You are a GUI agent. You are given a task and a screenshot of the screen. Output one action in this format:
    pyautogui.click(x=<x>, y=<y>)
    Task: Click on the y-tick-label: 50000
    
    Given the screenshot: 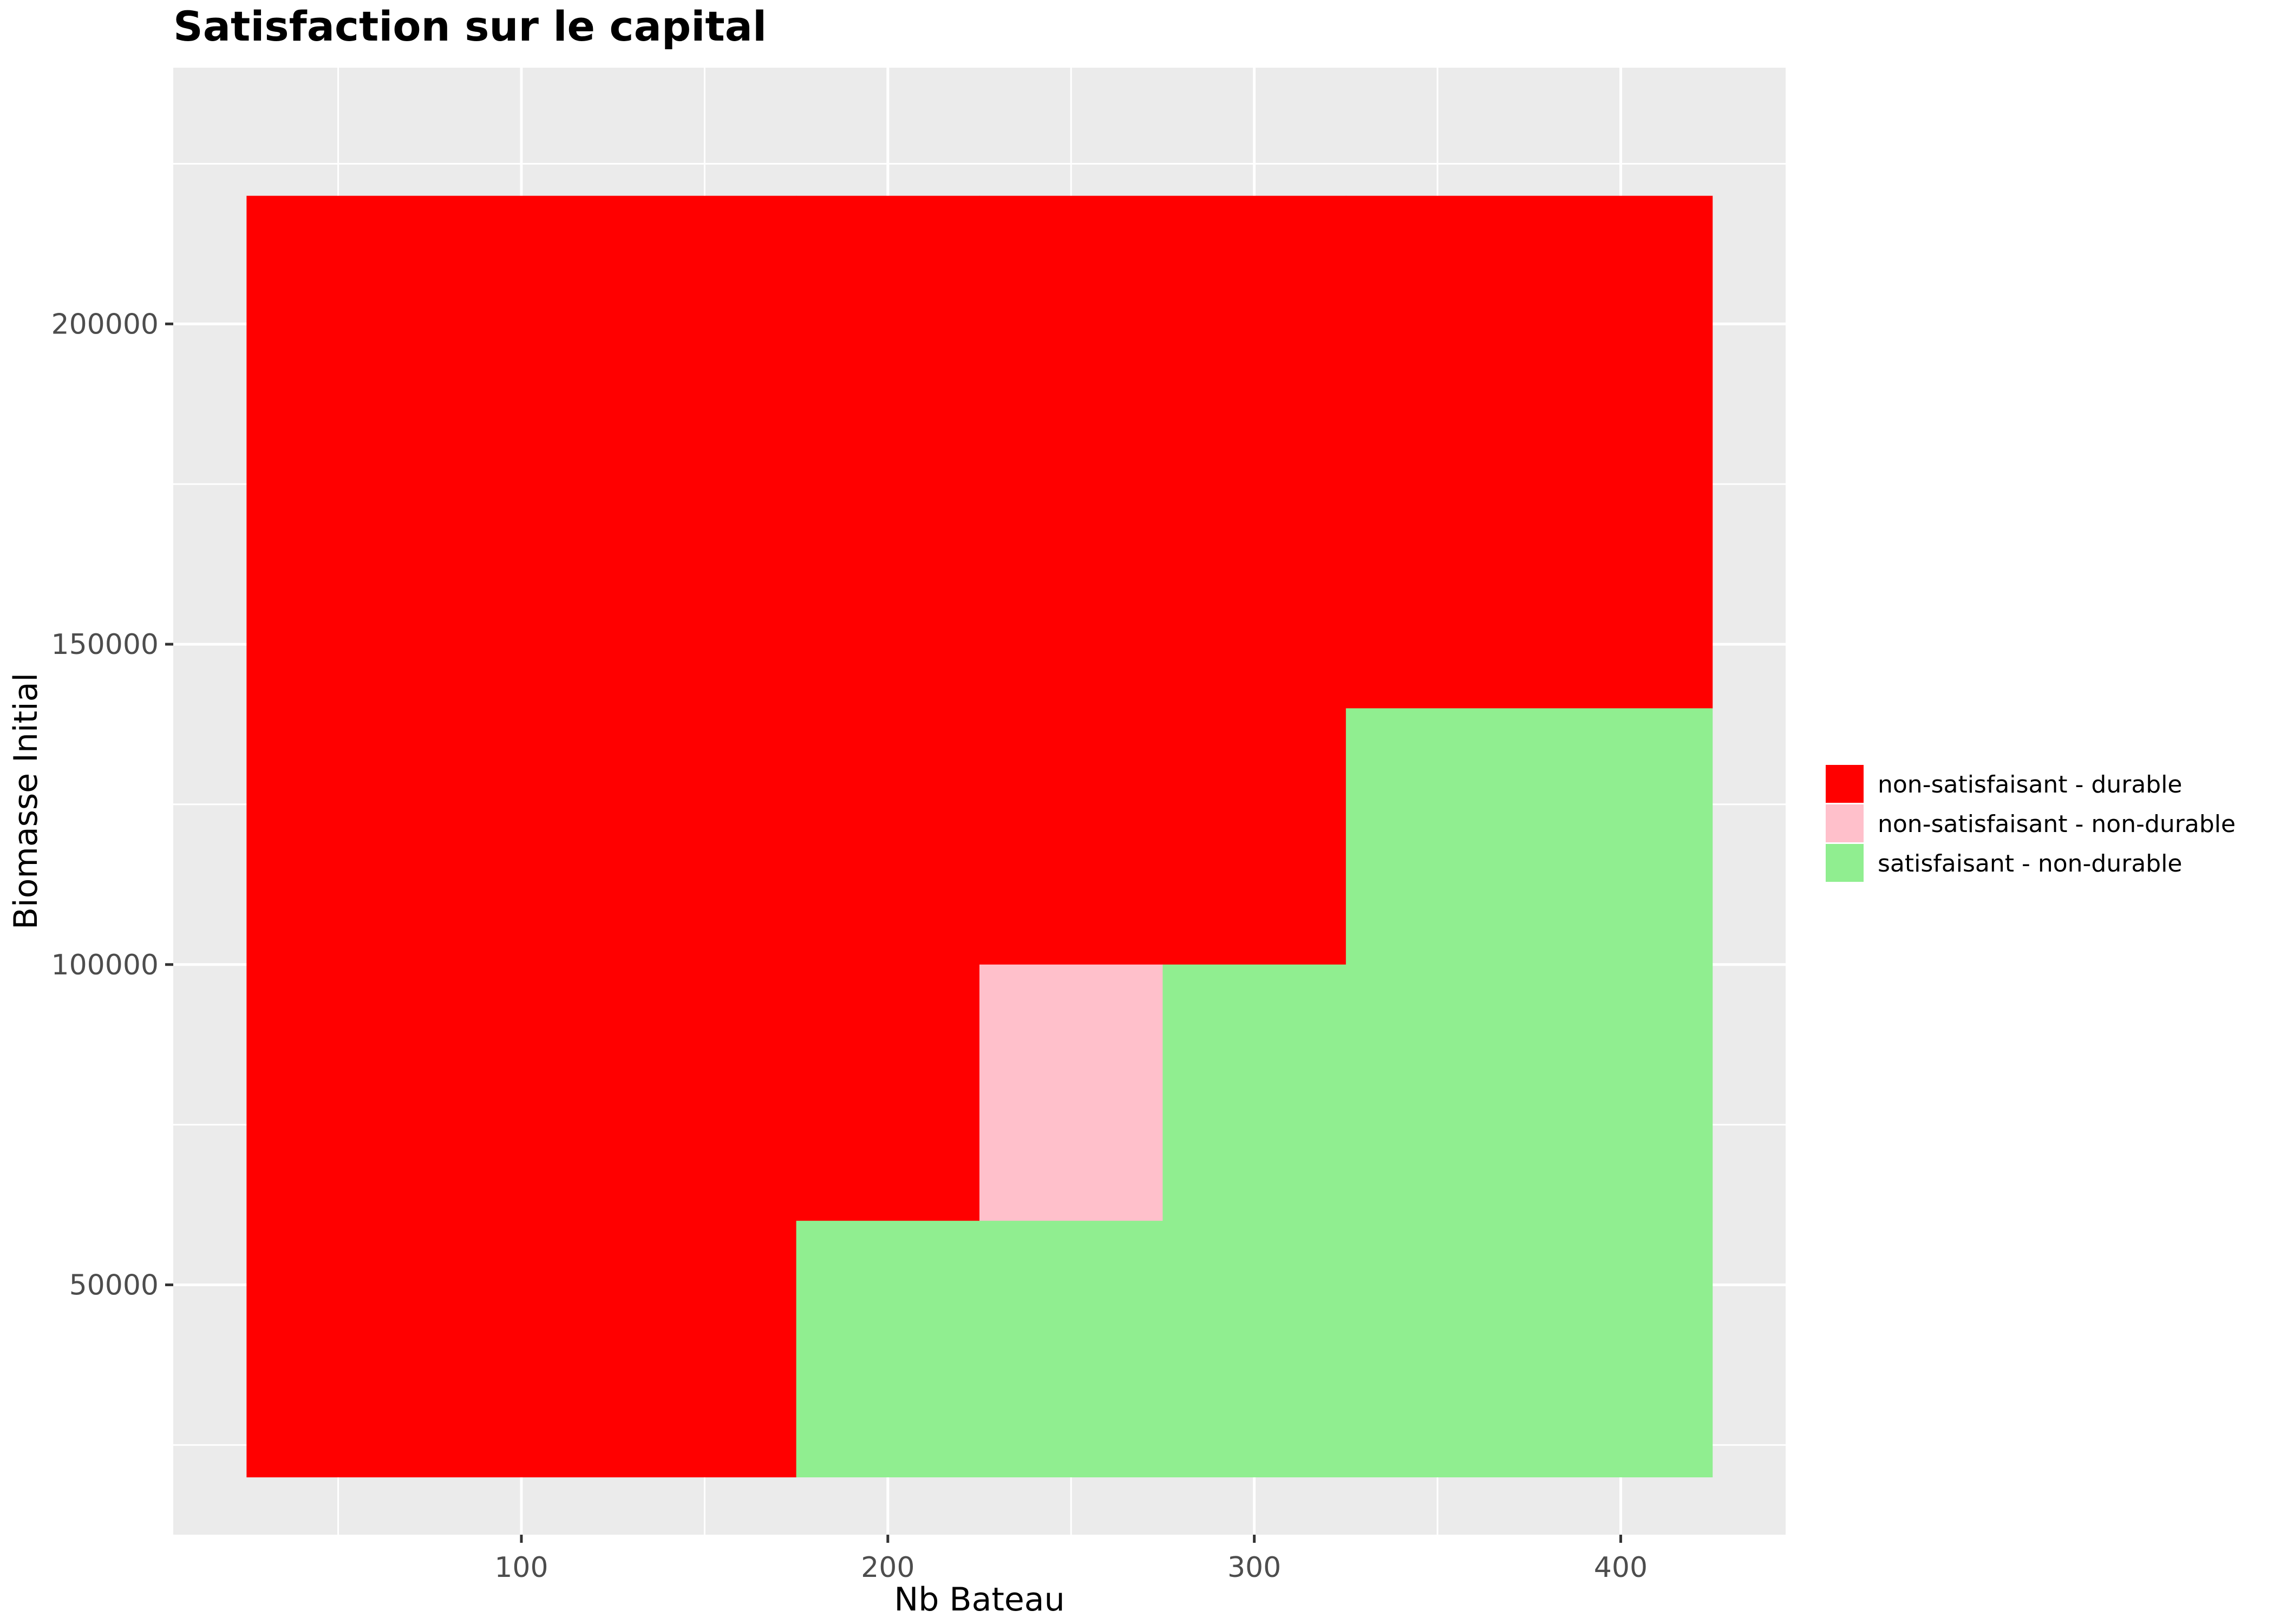 What is the action you would take?
    pyautogui.click(x=114, y=1285)
    